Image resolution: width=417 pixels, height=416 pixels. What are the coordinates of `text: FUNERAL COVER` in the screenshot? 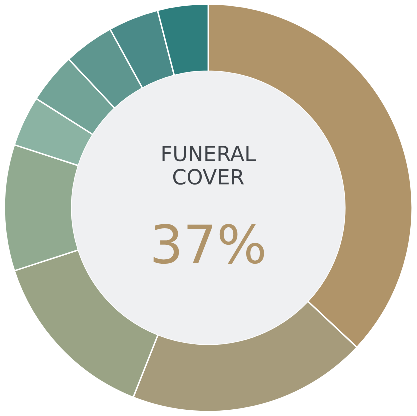 It's located at (209, 165).